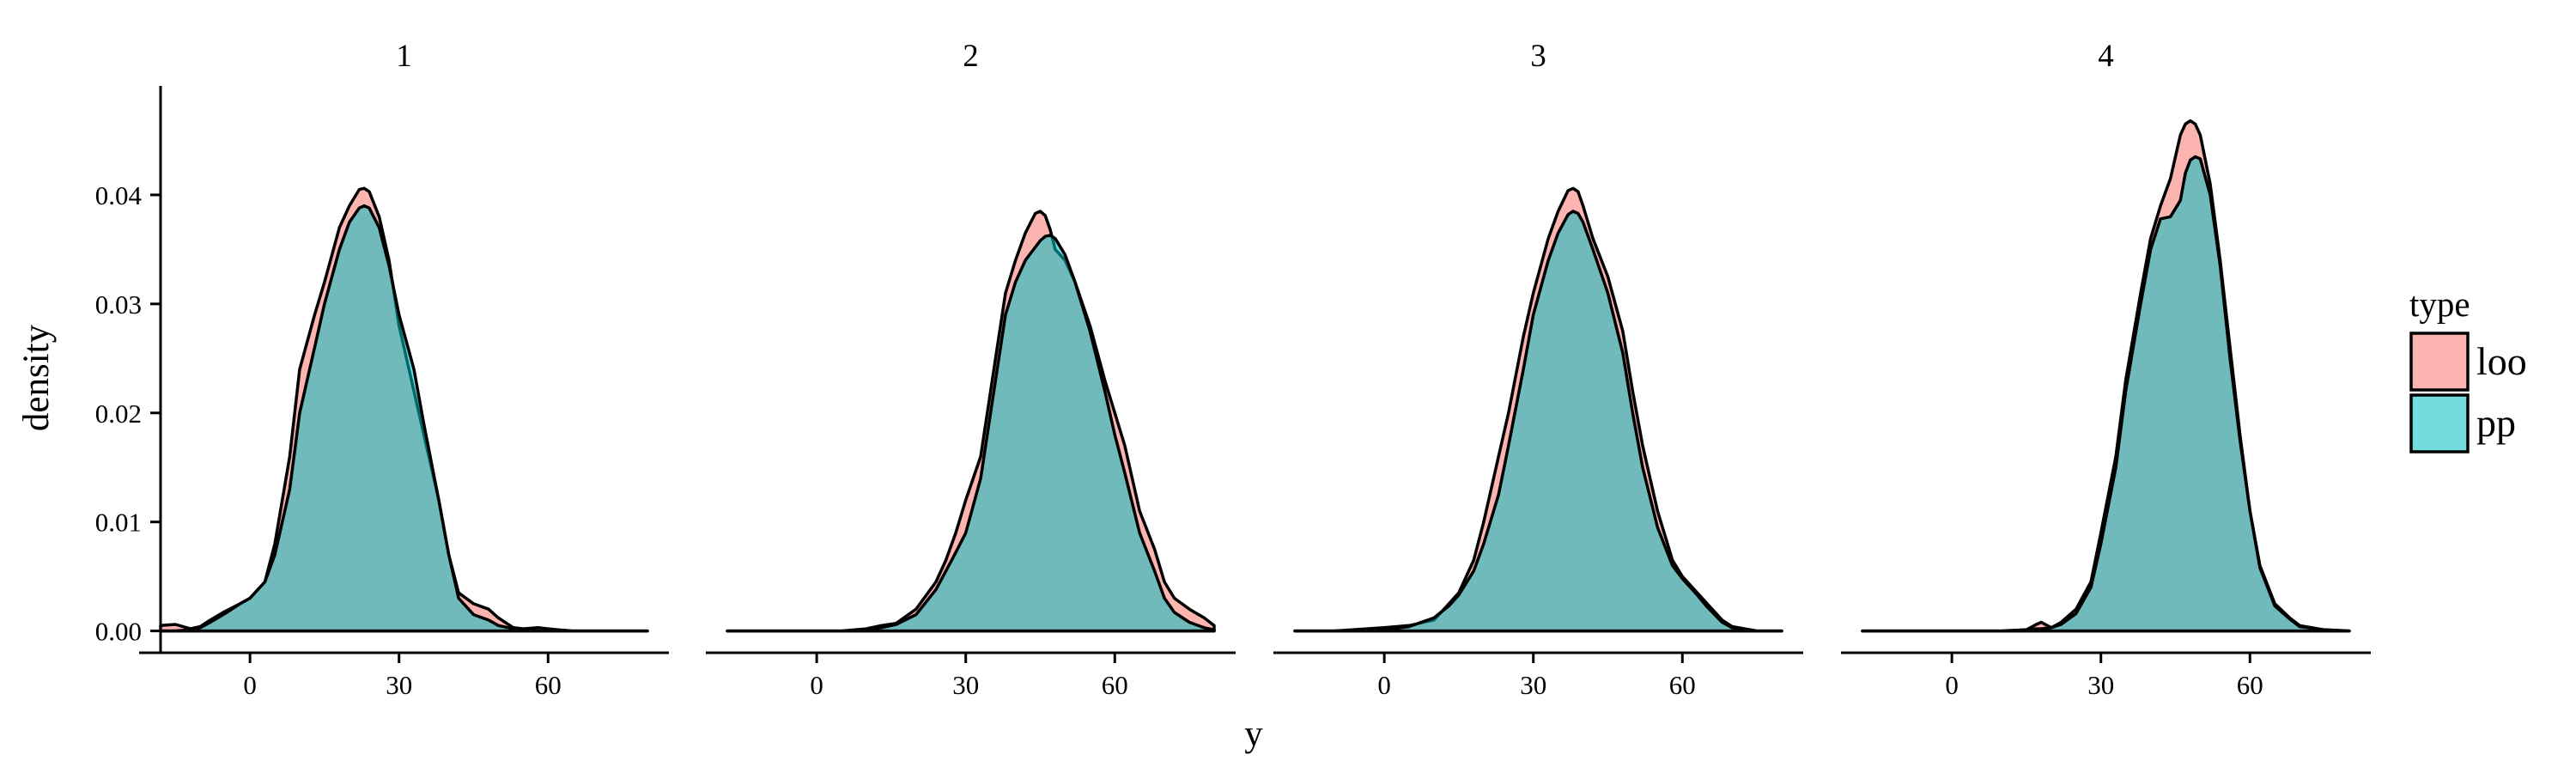  I want to click on legend-key-pp, so click(2440, 423).